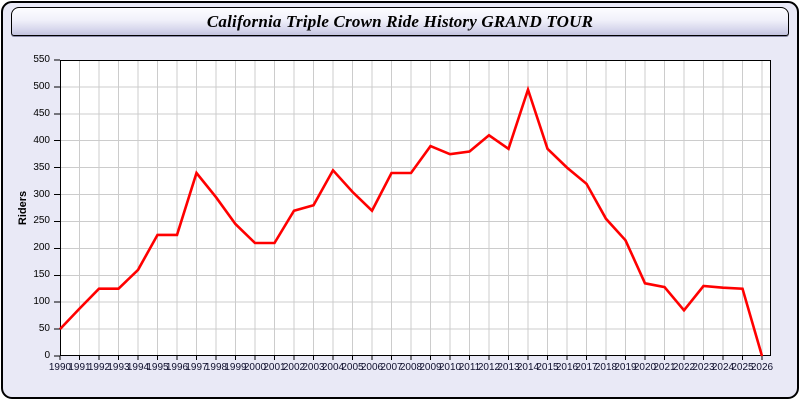 This screenshot has width=800, height=400. Describe the element at coordinates (41, 167) in the screenshot. I see `y-tick-label: 350` at that location.